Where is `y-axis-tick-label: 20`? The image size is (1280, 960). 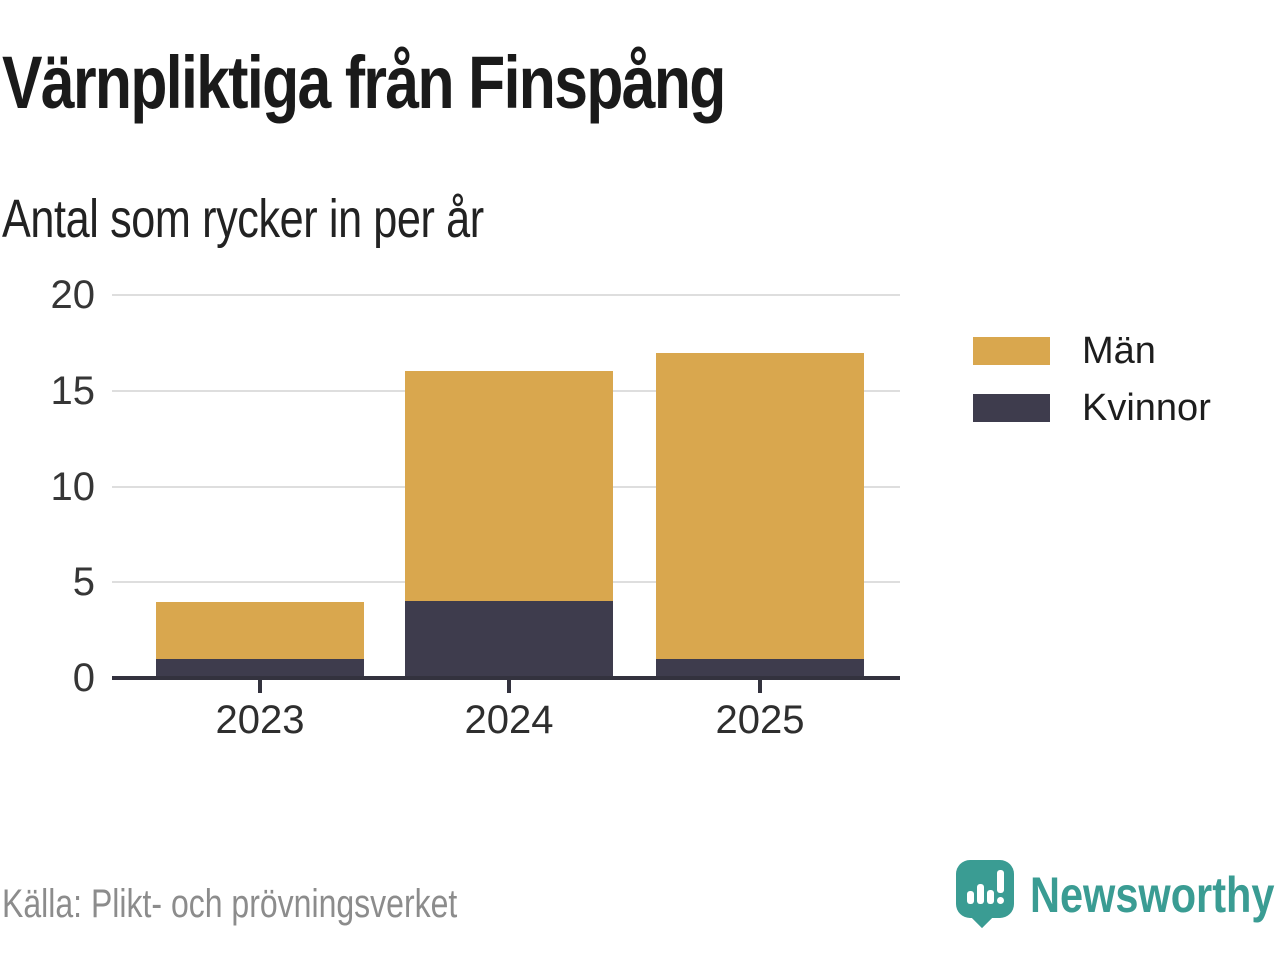
y-axis-tick-label: 20 is located at coordinates (73, 295).